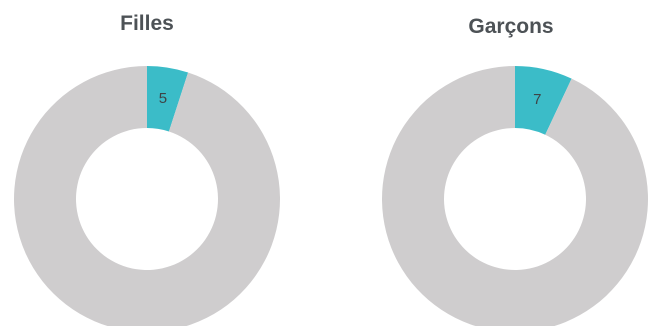 The image size is (657, 326). Describe the element at coordinates (163, 98) in the screenshot. I see `data-label-filles-0: 5` at that location.